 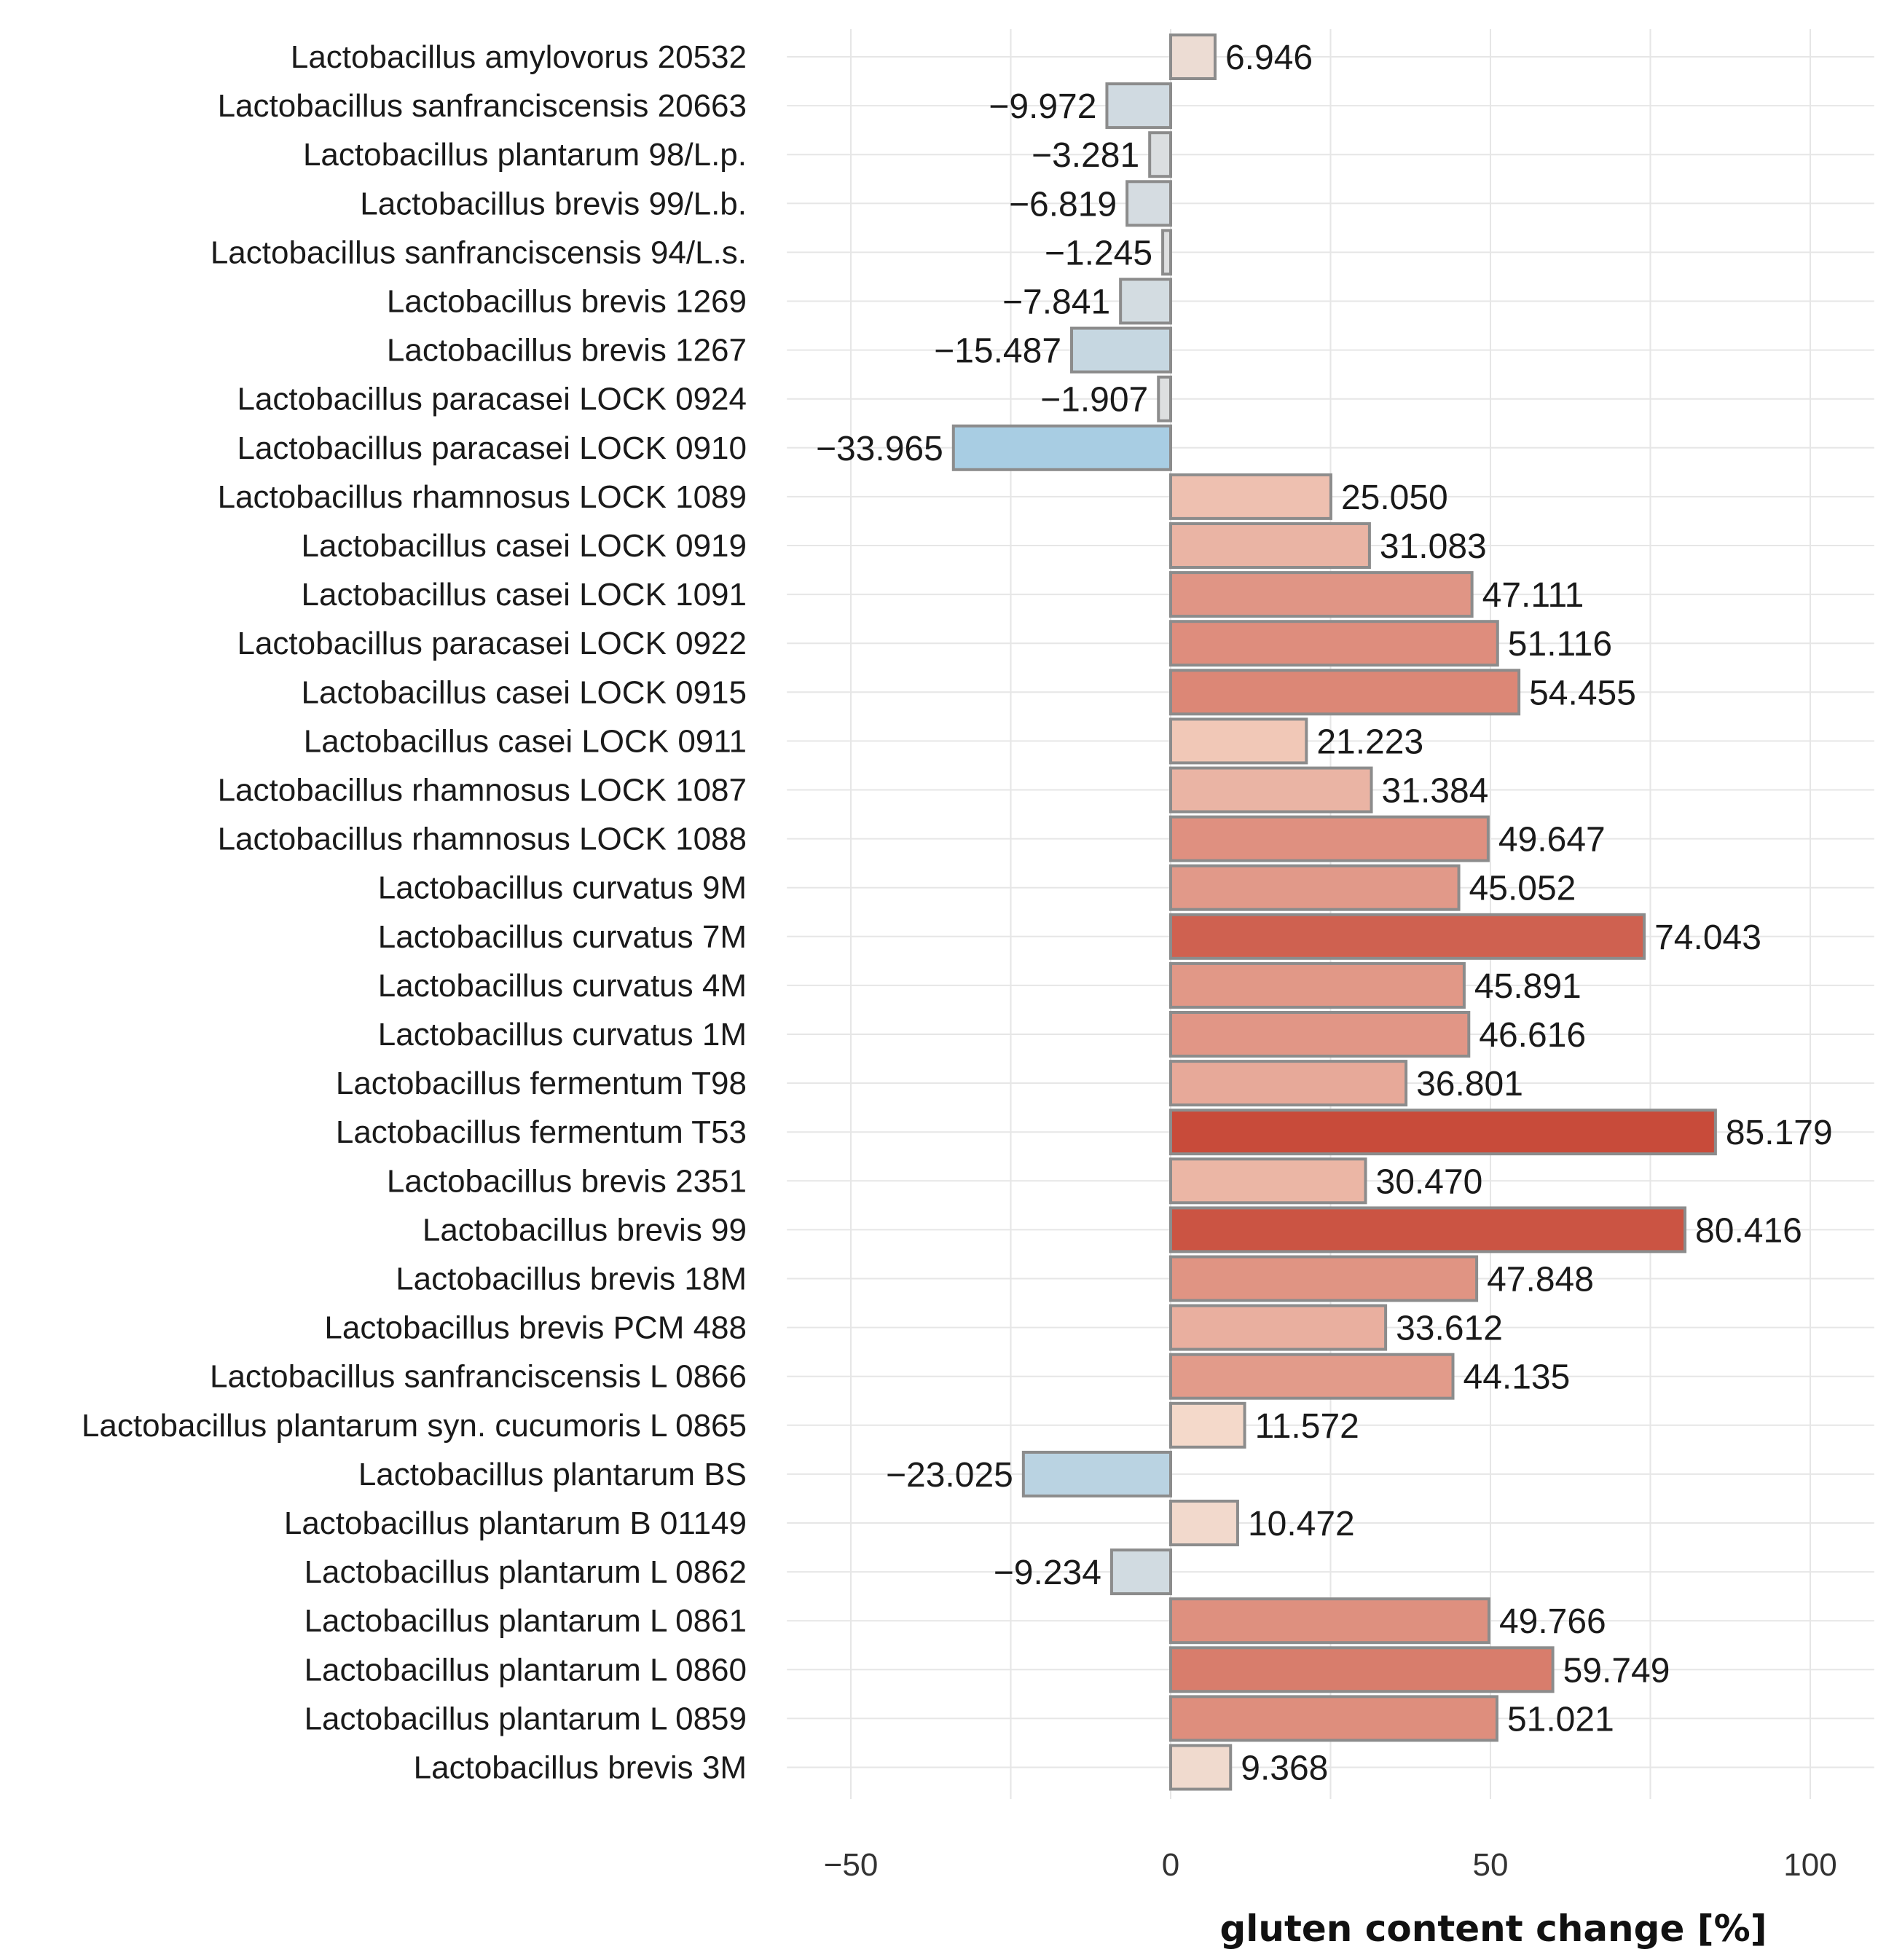 I want to click on value-label: 80.416, so click(x=1748, y=1230).